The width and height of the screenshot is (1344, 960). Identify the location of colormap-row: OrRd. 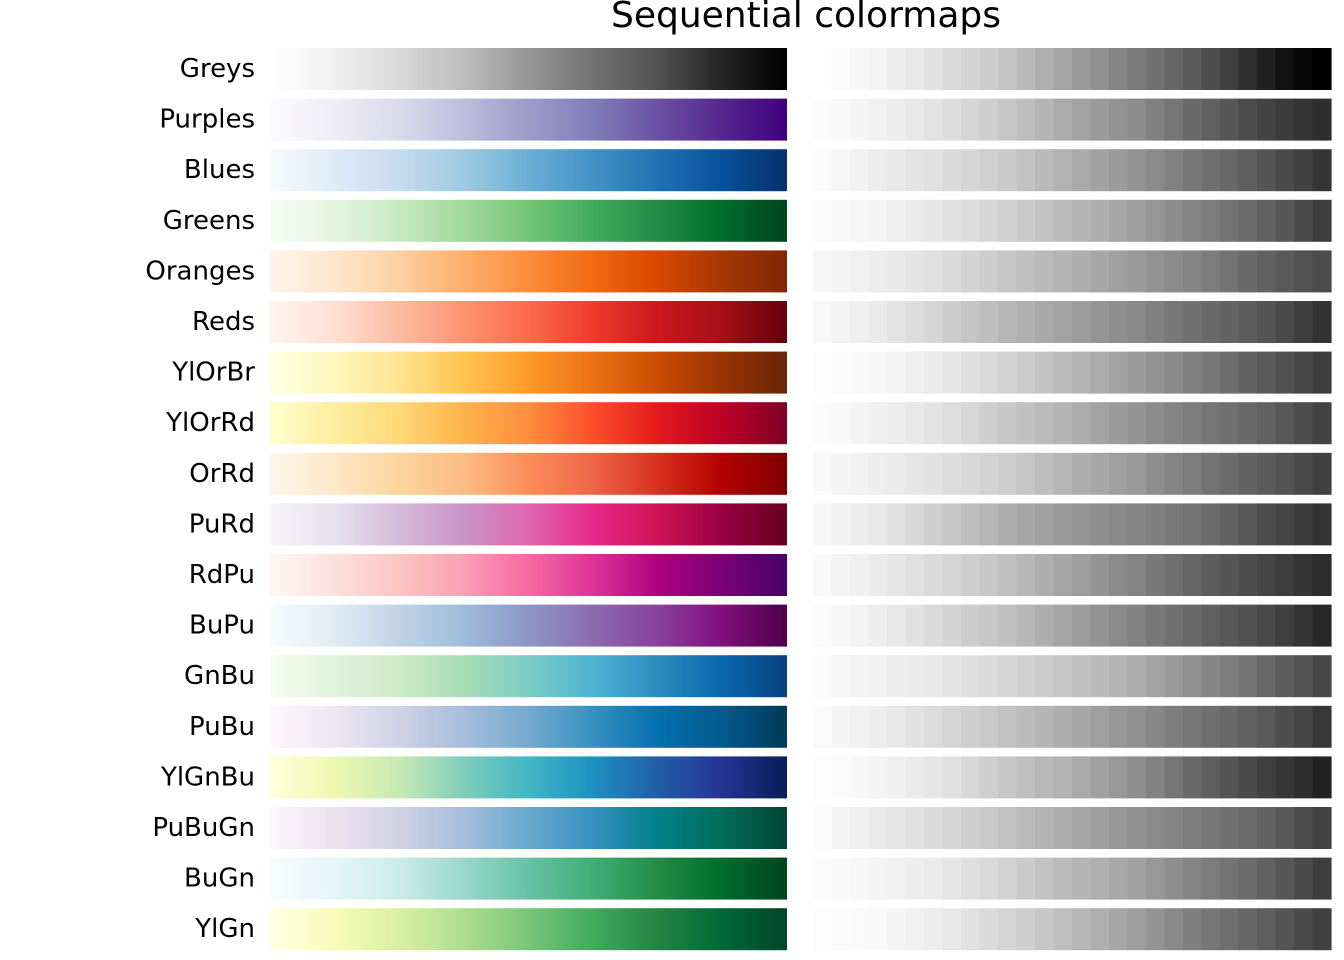
(760, 473).